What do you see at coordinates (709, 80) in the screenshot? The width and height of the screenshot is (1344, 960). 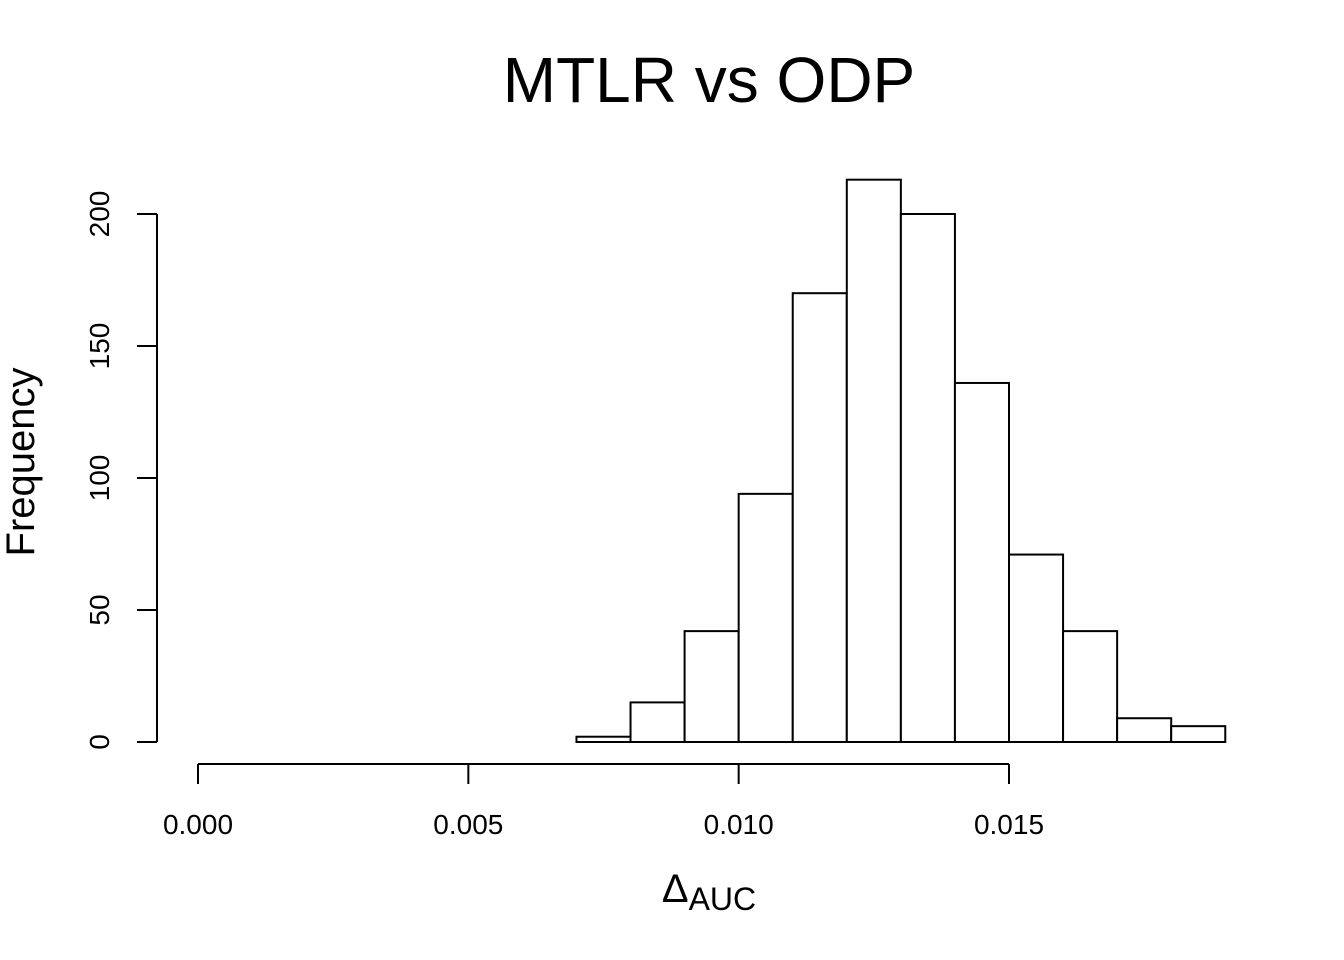 I see `chart-title: MTLR vs ODP` at bounding box center [709, 80].